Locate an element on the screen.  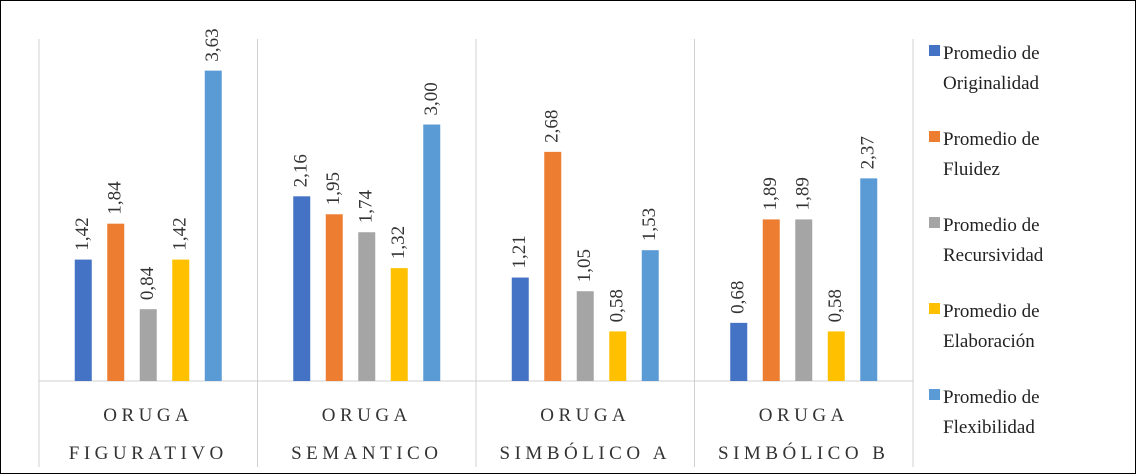
legend-item: Promedio de Recursividad is located at coordinates (1029, 254).